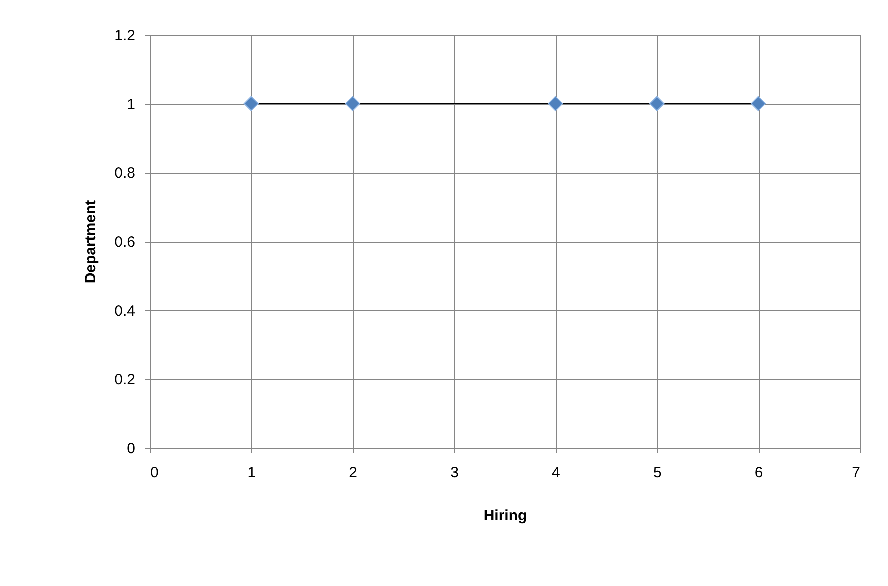 The width and height of the screenshot is (888, 586). Describe the element at coordinates (91, 242) in the screenshot. I see `y-axis-title: Department` at that location.